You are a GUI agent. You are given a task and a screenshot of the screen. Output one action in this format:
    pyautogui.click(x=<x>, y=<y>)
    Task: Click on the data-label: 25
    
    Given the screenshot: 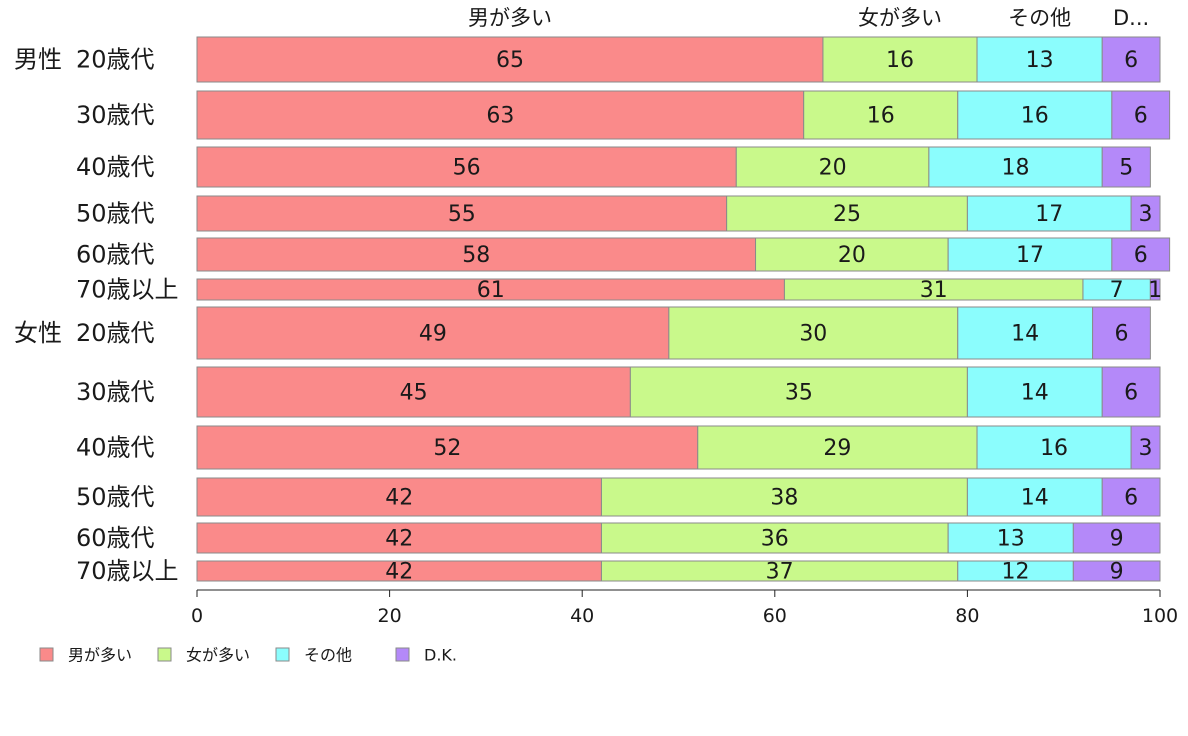 What is the action you would take?
    pyautogui.click(x=847, y=214)
    